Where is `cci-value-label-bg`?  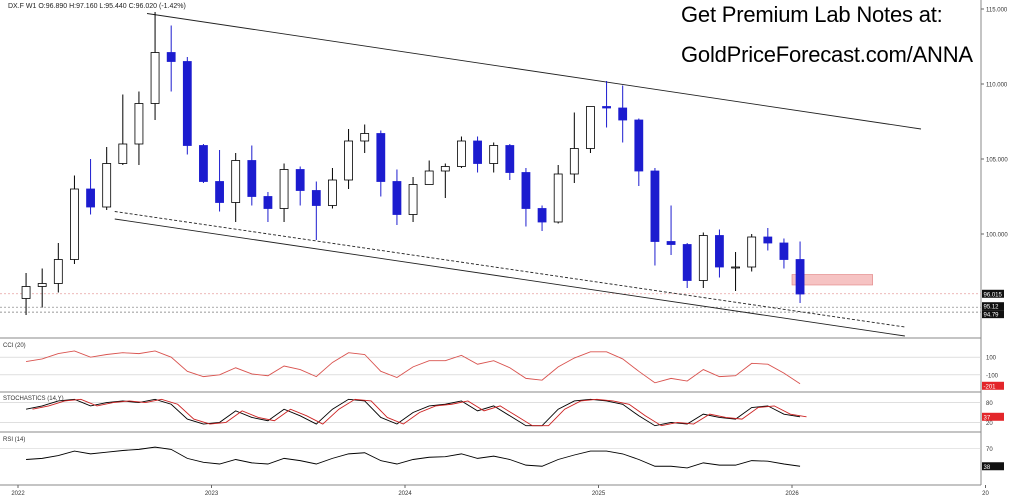 cci-value-label-bg is located at coordinates (993, 385).